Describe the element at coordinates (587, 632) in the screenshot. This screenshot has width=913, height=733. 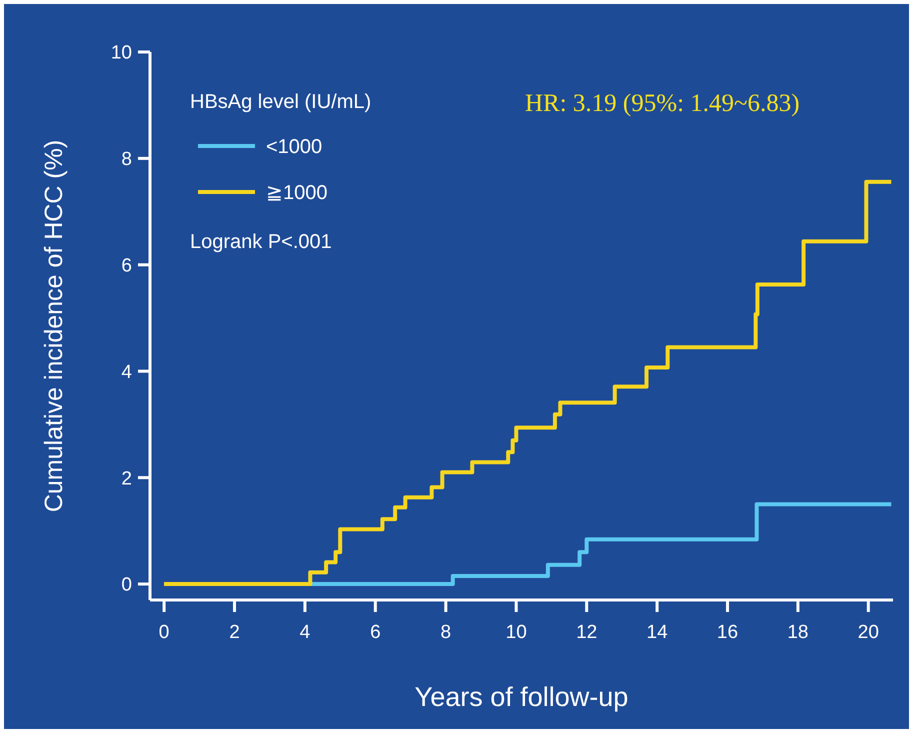
I see `x-tick-label: 12` at that location.